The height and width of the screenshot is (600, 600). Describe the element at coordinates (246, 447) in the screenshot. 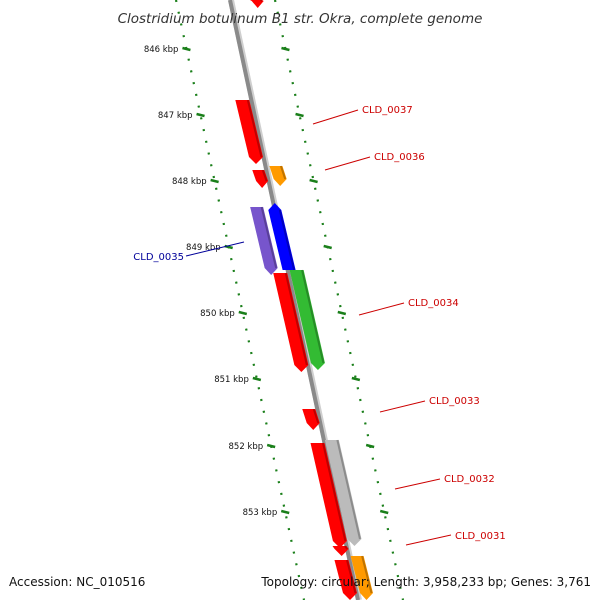

I see `tick-label: 852 kbp` at that location.